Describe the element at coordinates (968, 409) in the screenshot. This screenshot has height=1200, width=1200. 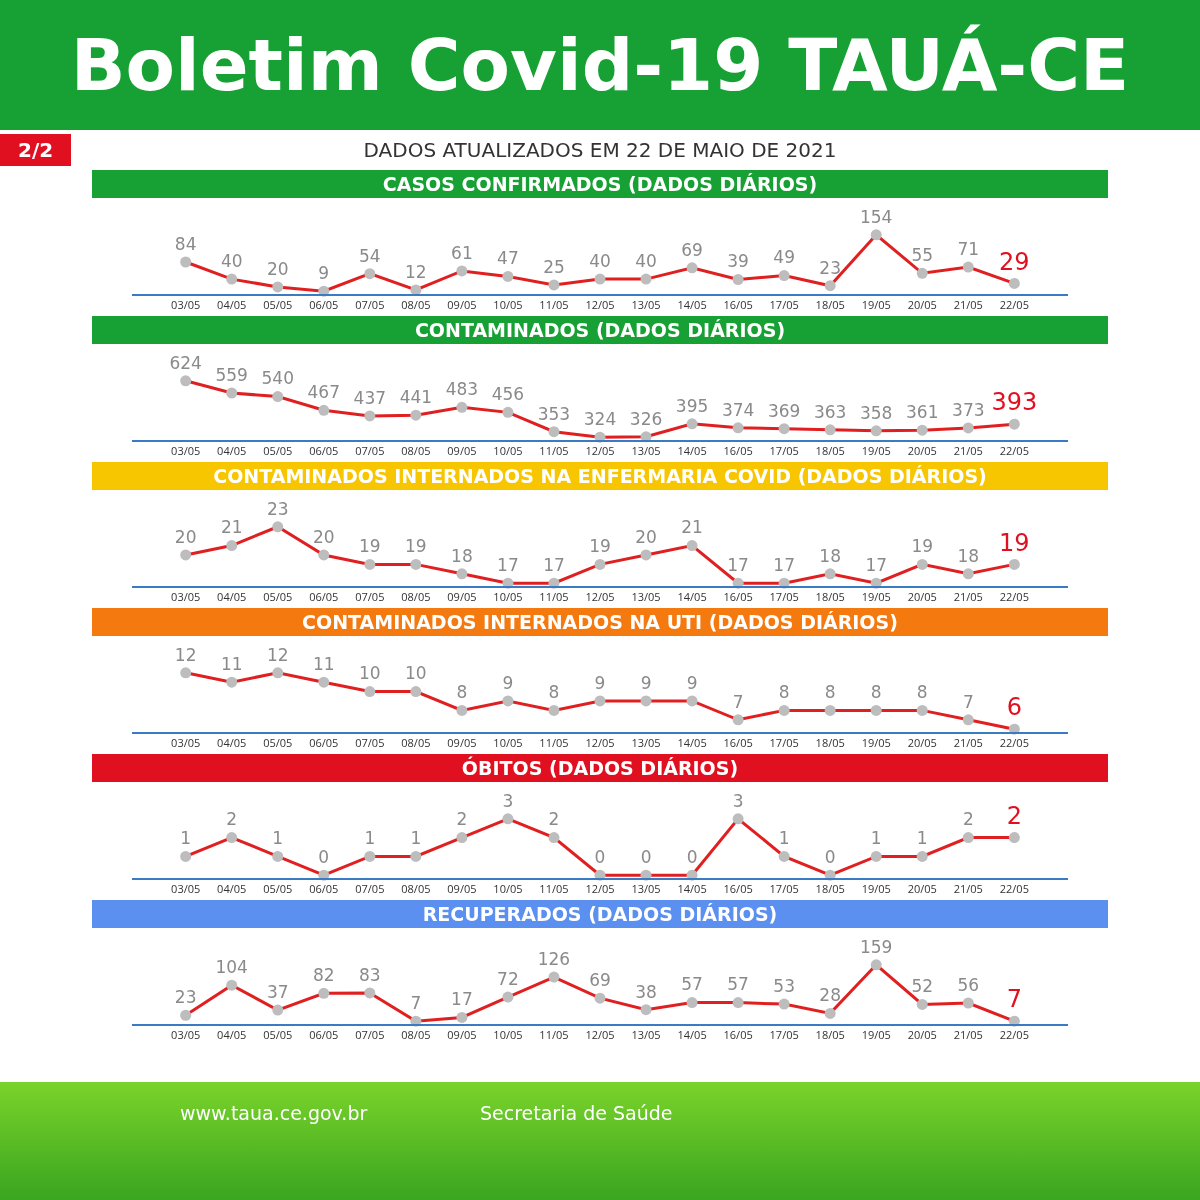
I see `data-label: 373` at that location.